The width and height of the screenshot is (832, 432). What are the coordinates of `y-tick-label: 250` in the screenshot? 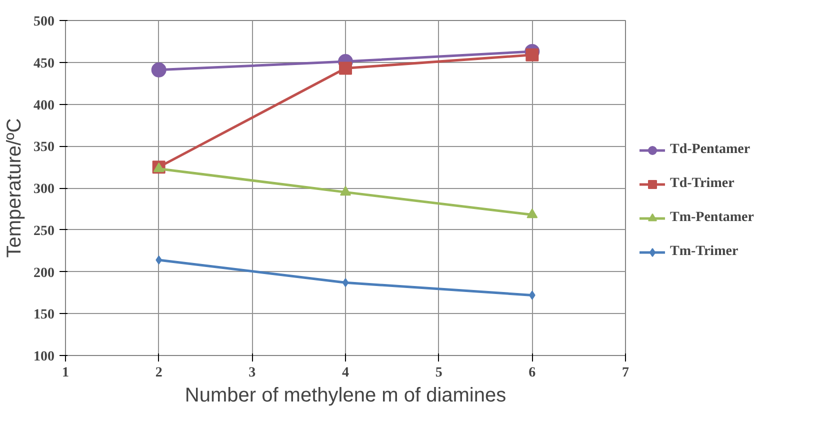 It's located at (44, 231).